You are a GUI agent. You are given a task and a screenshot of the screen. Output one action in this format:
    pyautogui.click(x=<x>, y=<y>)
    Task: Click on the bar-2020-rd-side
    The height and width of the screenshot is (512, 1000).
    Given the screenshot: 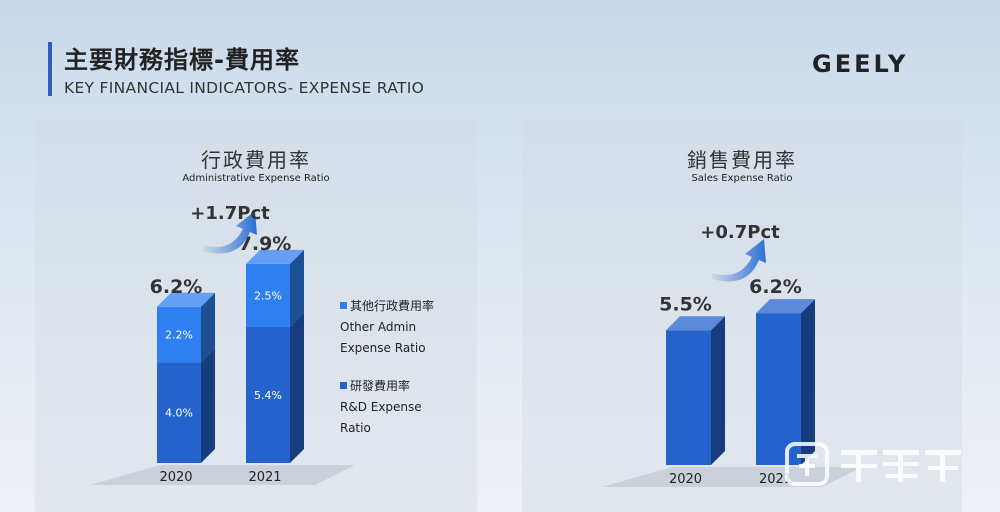 What is the action you would take?
    pyautogui.click(x=208, y=405)
    